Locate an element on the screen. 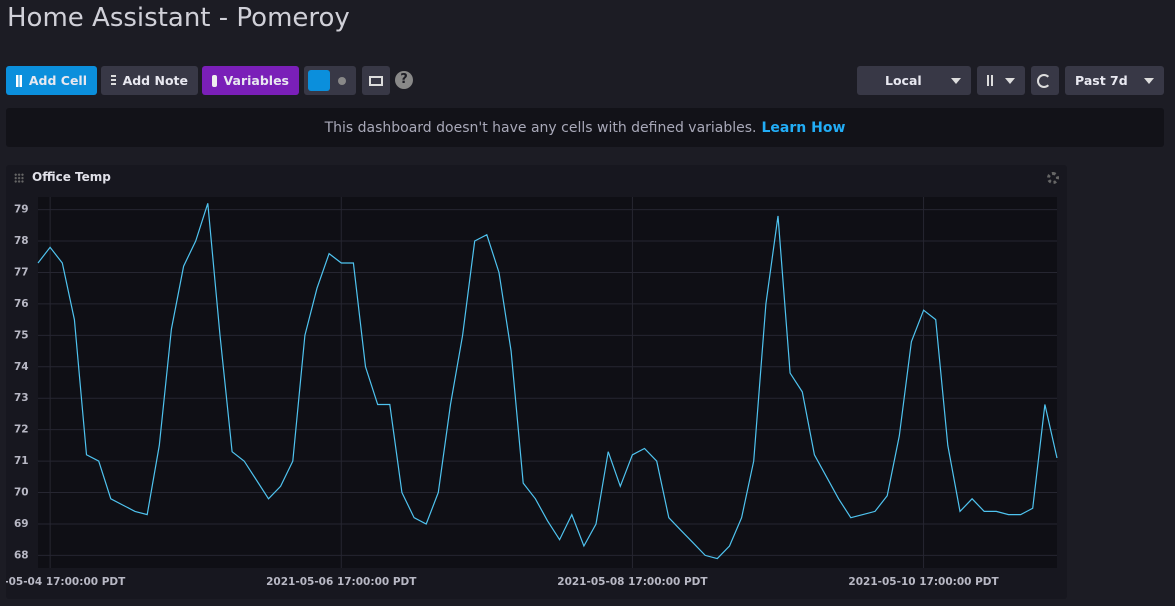 The image size is (1175, 606). y-tick-label: 78 is located at coordinates (21, 241).